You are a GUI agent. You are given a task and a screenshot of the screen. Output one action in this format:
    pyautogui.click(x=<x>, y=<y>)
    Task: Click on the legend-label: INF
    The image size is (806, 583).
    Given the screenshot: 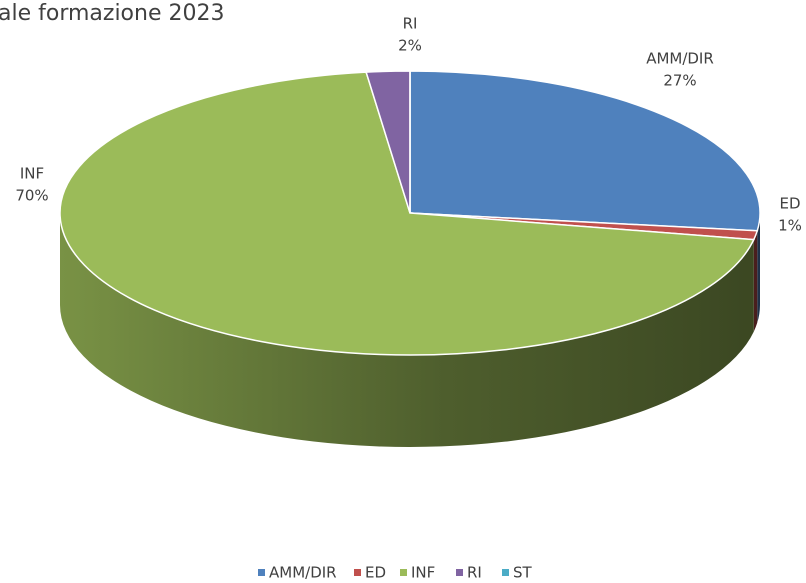 What is the action you would take?
    pyautogui.click(x=423, y=573)
    